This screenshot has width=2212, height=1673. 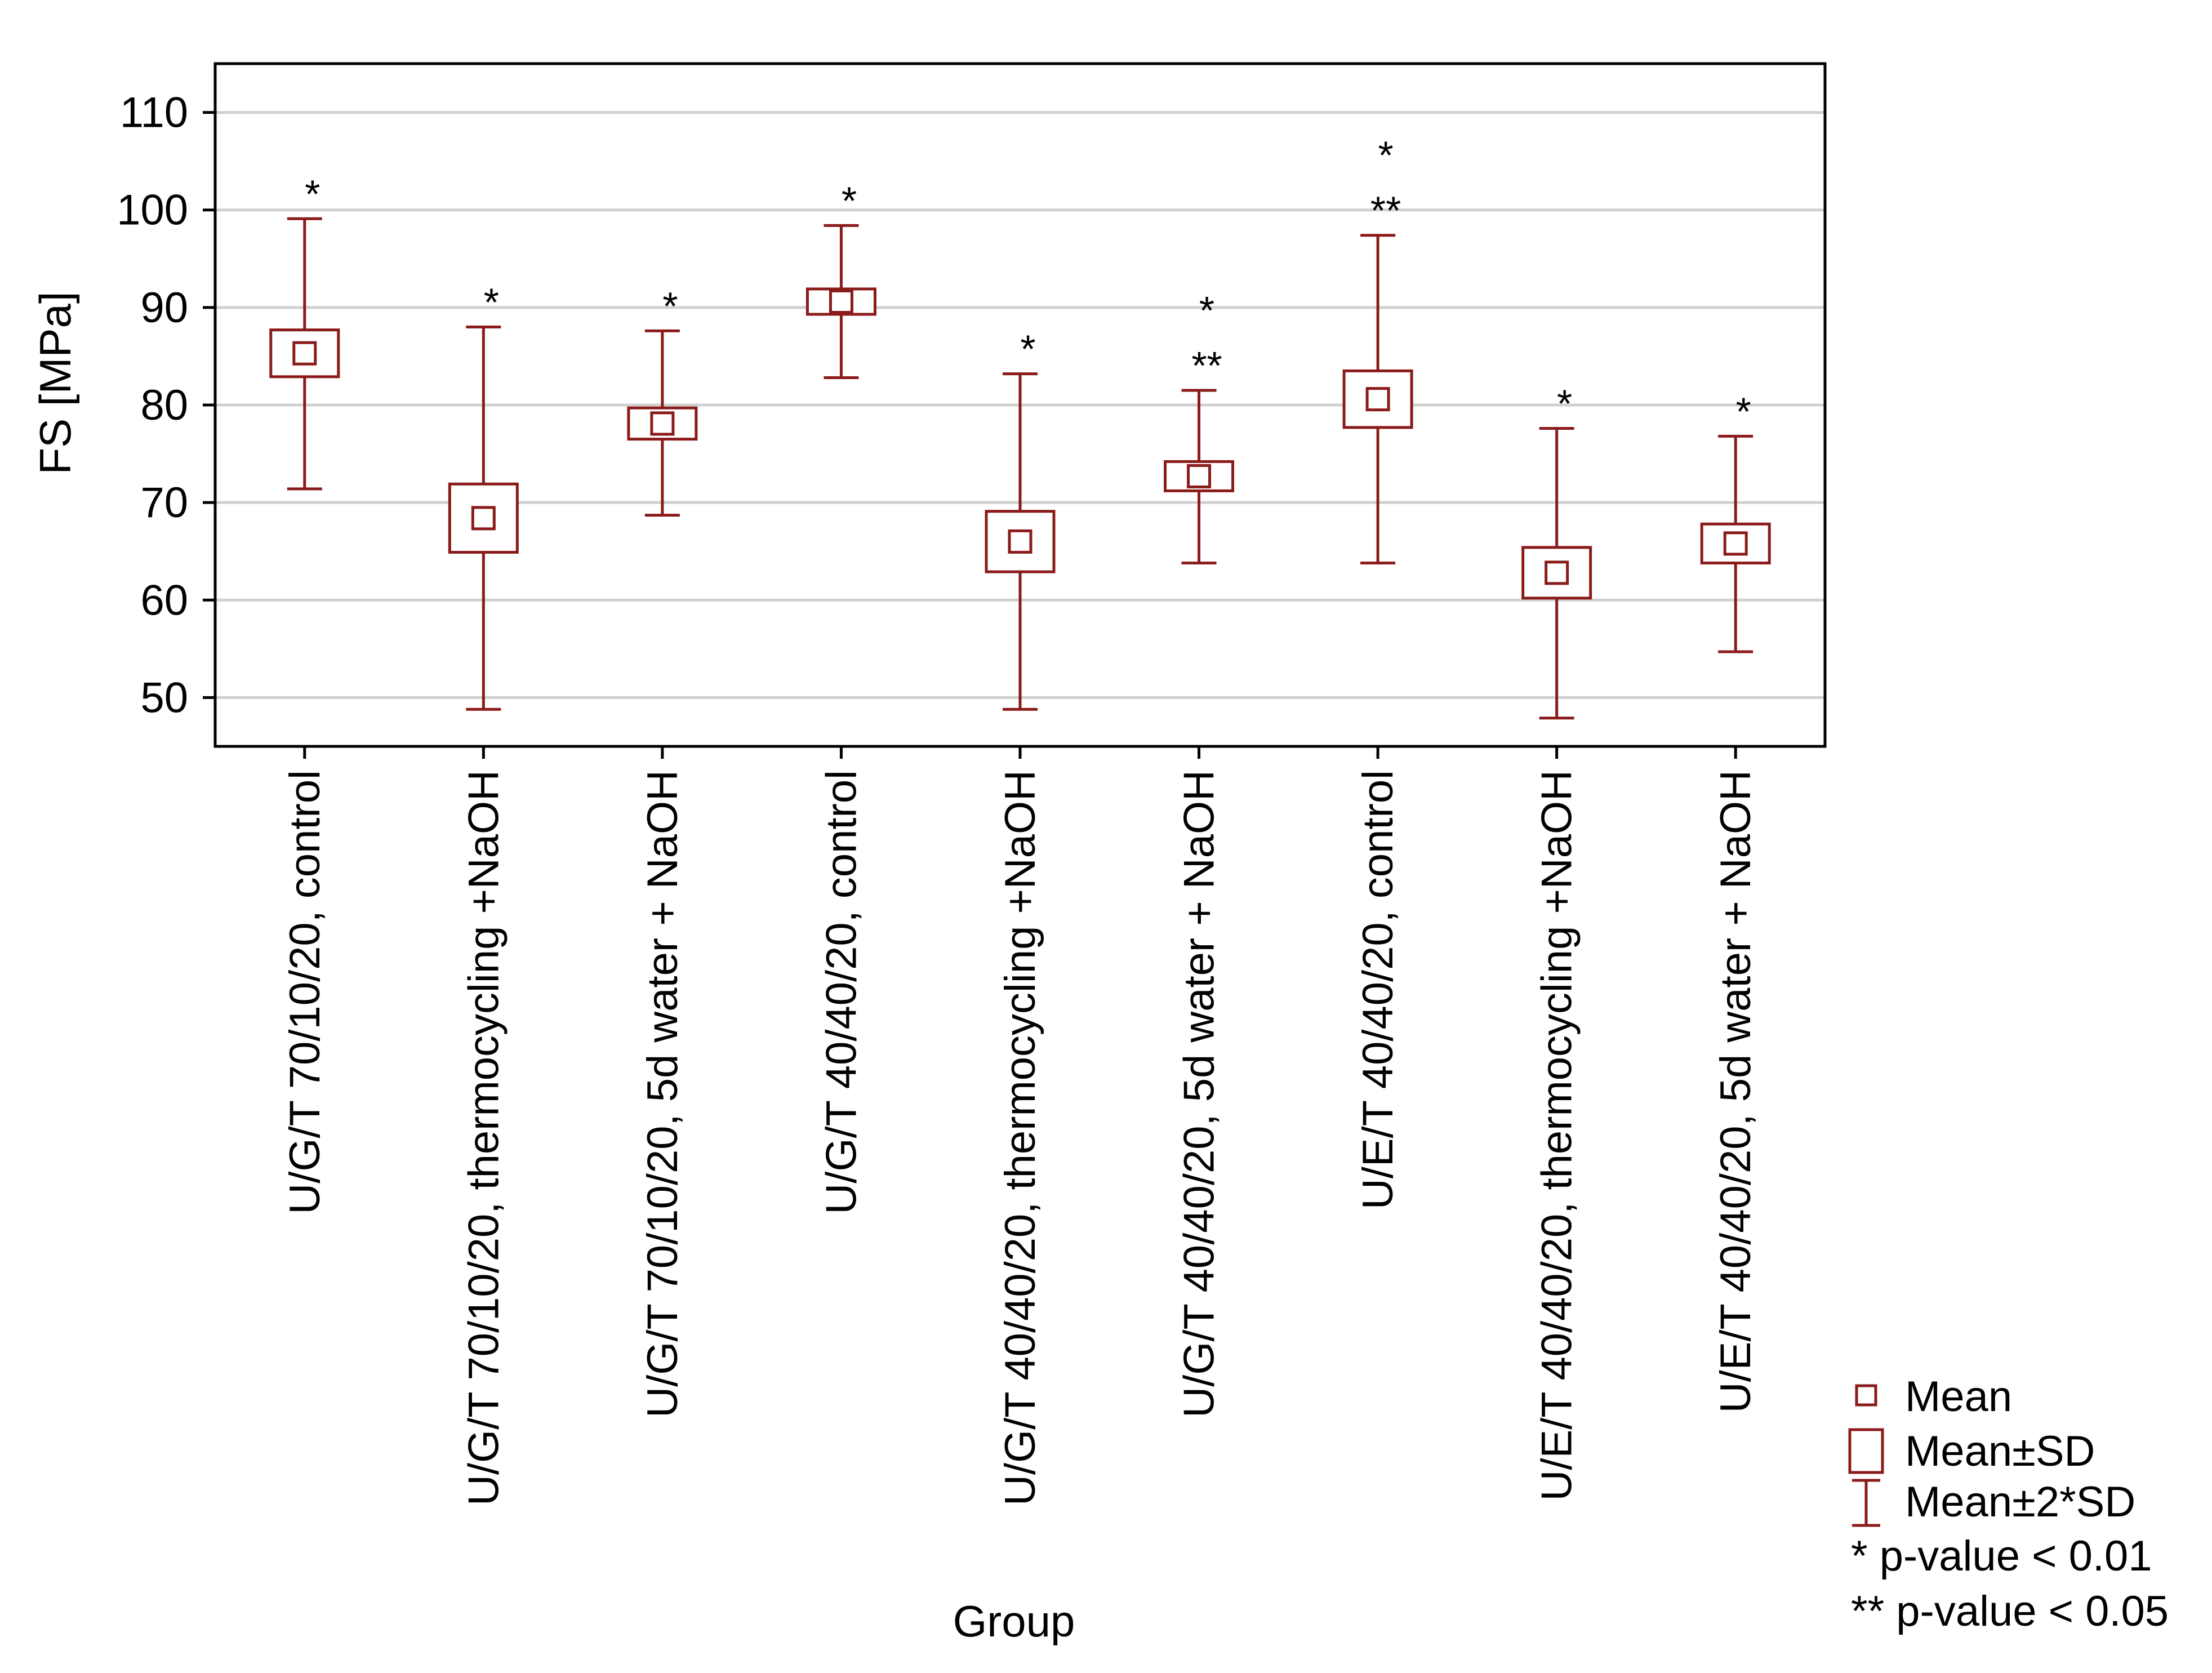 What do you see at coordinates (1958, 1397) in the screenshot?
I see `legend-mean-label: Mean` at bounding box center [1958, 1397].